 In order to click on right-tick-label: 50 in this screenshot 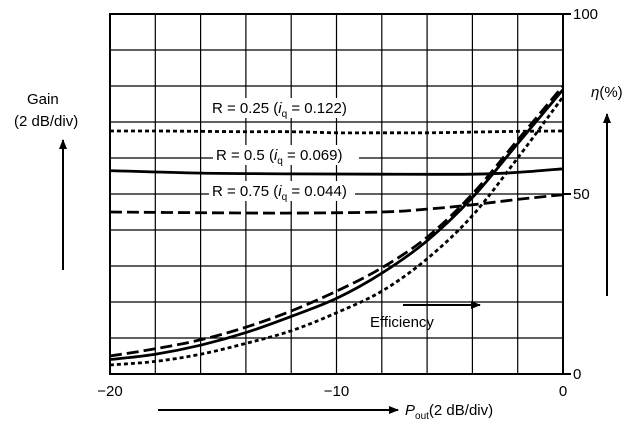, I will do `click(581, 194)`.